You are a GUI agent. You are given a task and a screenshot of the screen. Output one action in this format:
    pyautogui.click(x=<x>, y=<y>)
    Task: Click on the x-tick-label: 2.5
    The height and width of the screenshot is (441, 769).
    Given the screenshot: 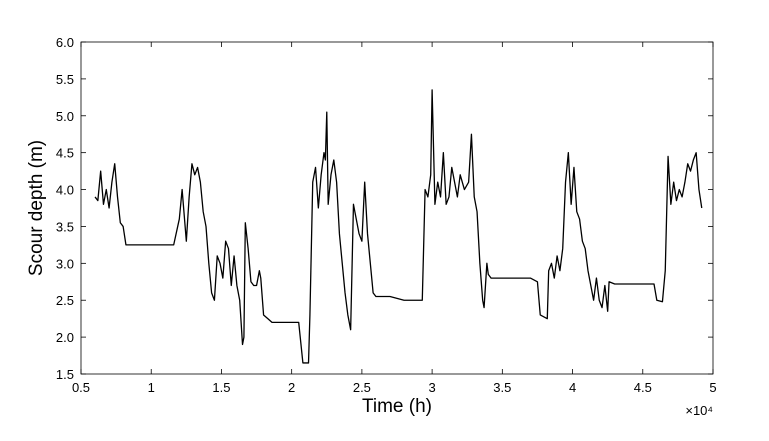 What is the action you would take?
    pyautogui.click(x=362, y=387)
    